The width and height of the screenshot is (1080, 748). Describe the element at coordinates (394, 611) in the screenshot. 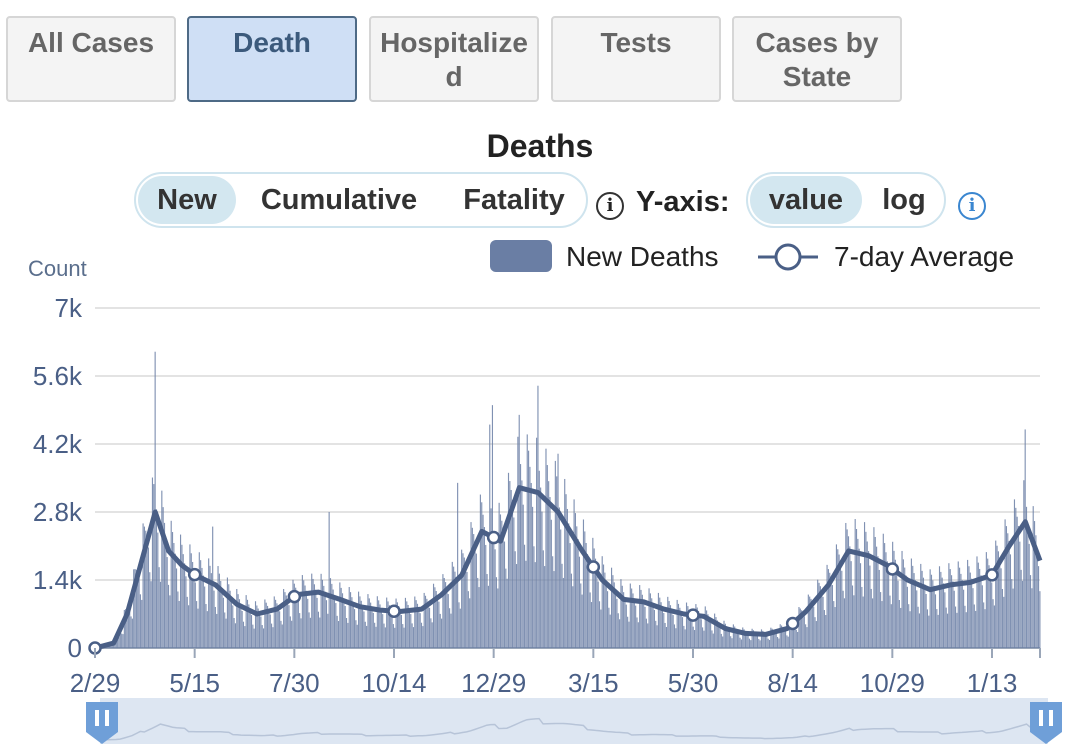

I see `average-point` at that location.